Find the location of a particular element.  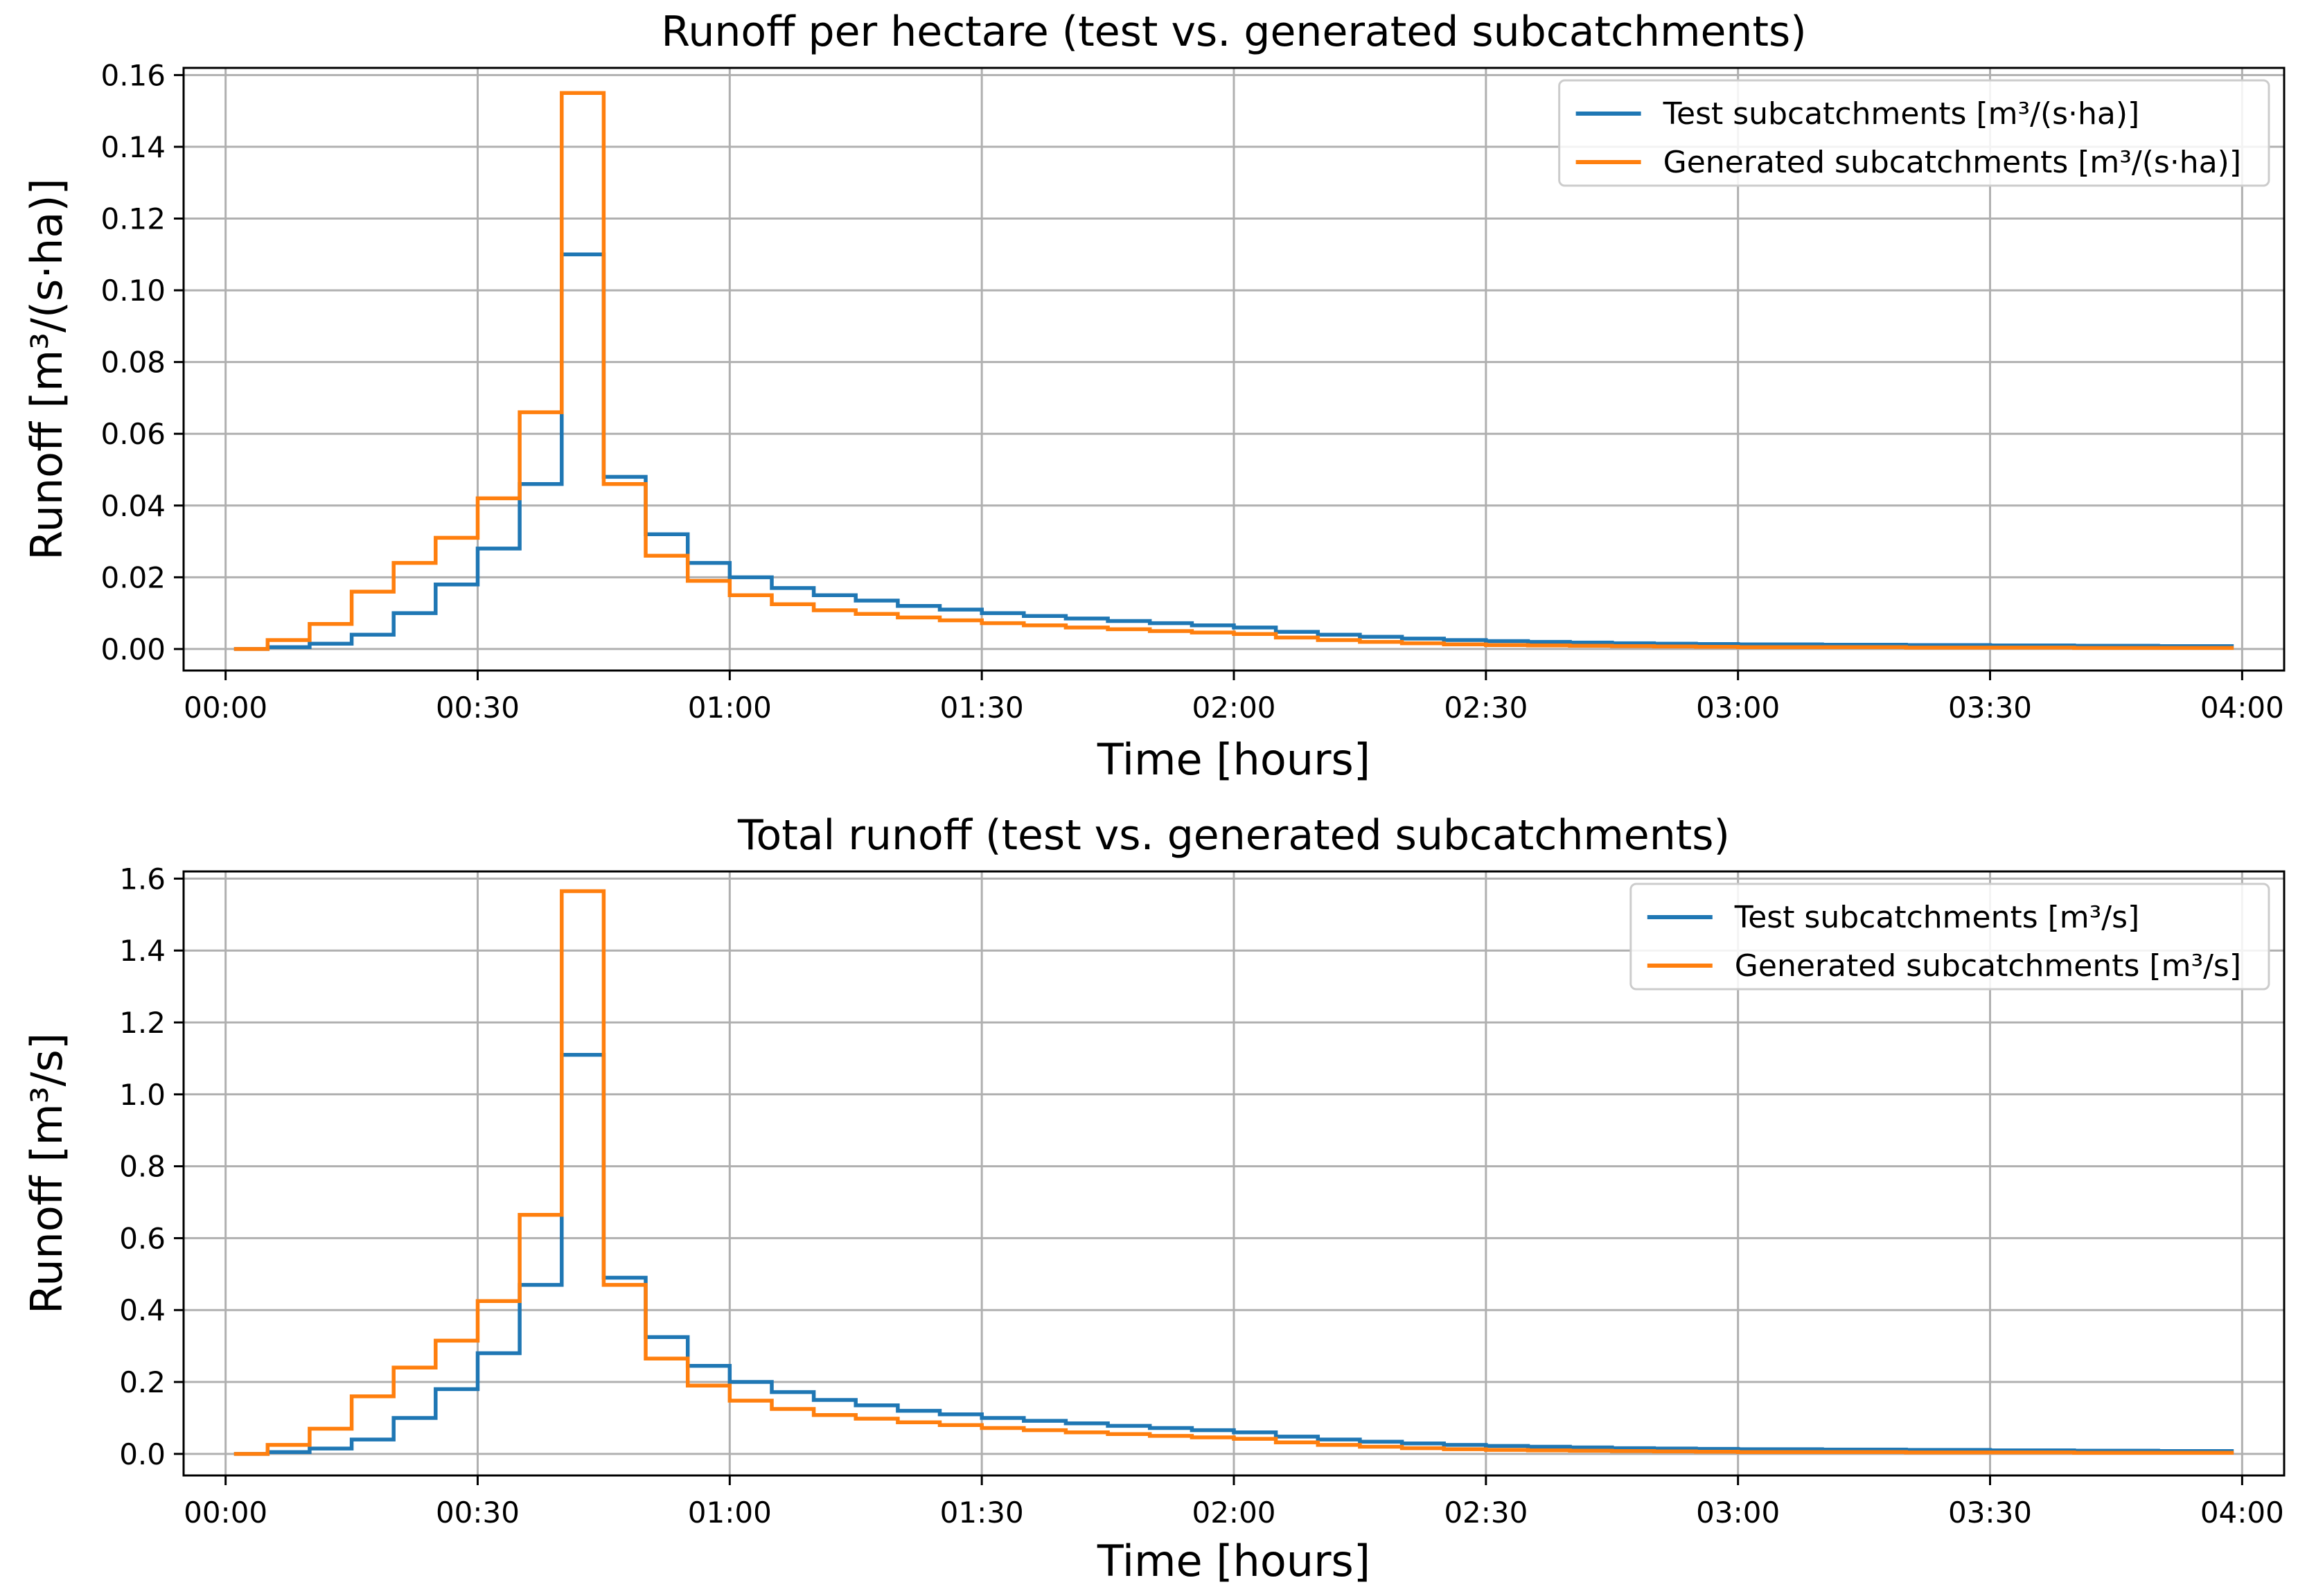

y-tick-label: 0.4 is located at coordinates (142, 1310).